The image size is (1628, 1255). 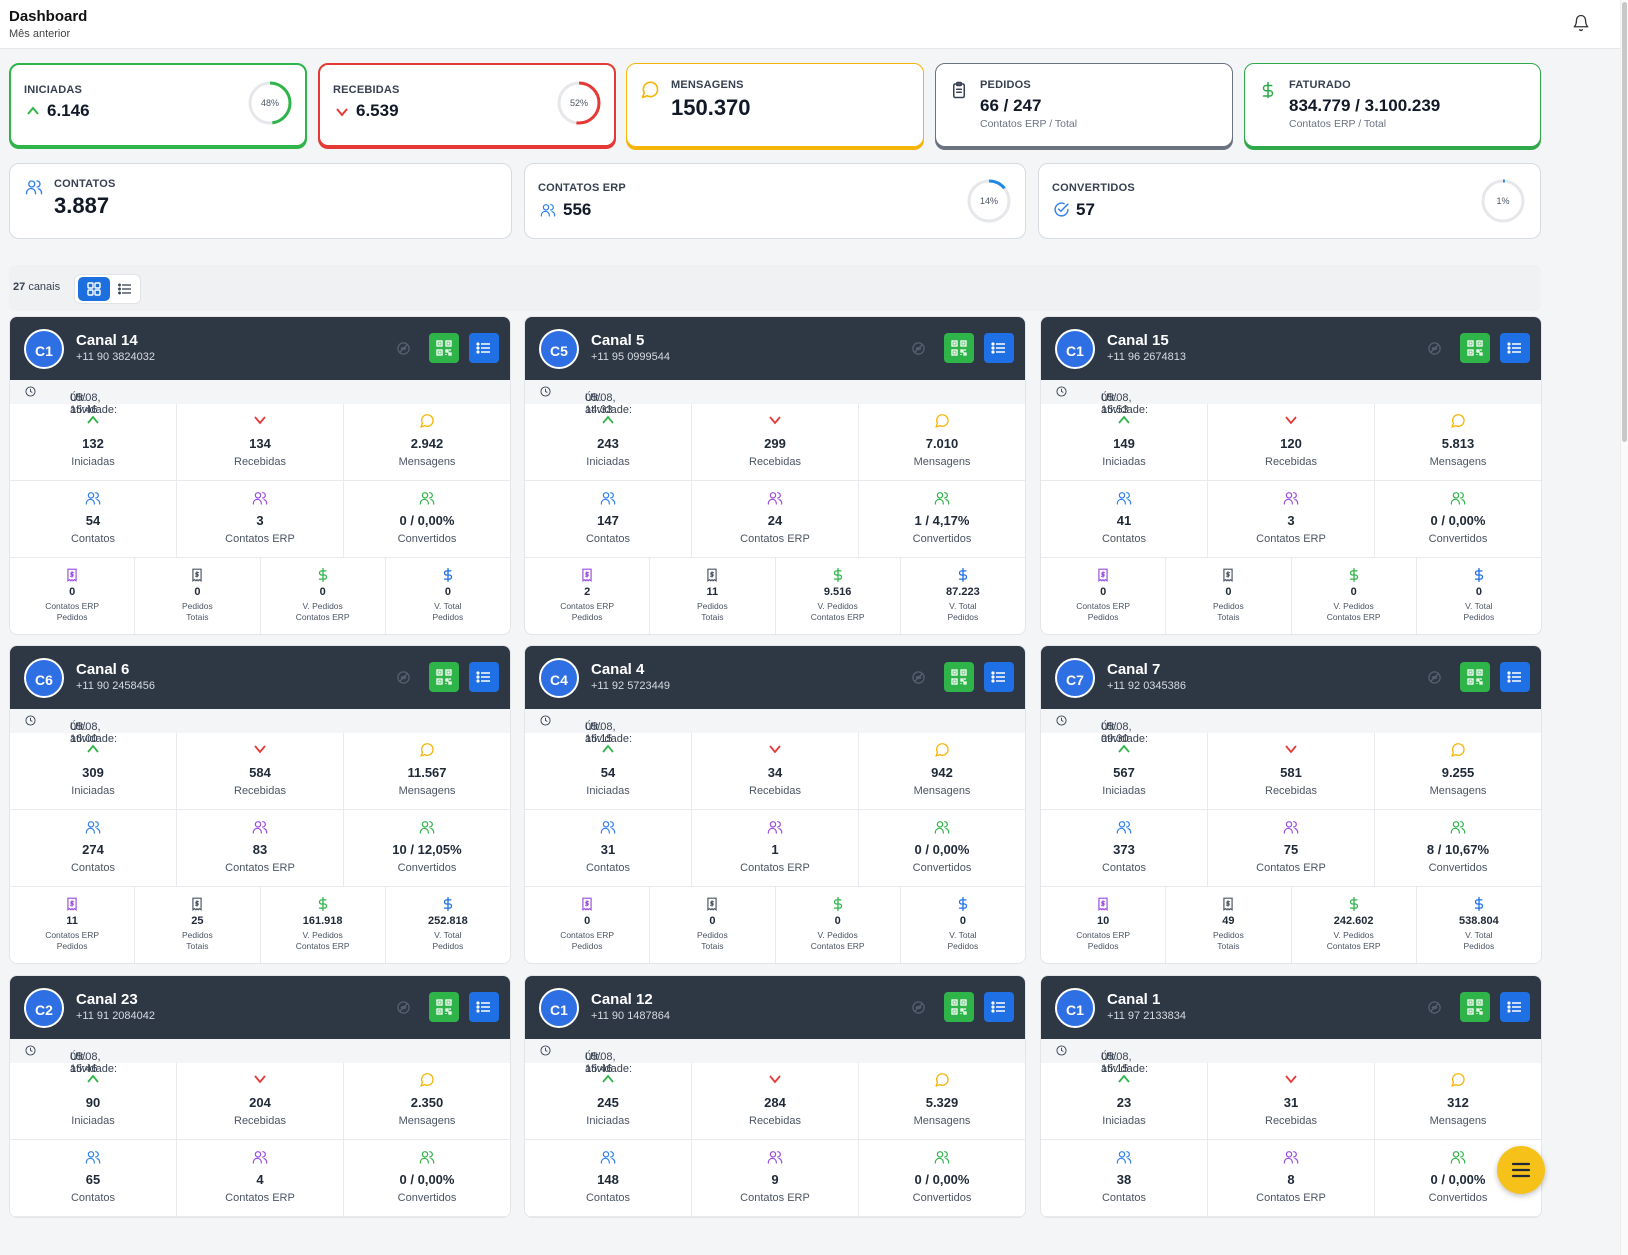 What do you see at coordinates (559, 678) in the screenshot?
I see `avatar: C4` at bounding box center [559, 678].